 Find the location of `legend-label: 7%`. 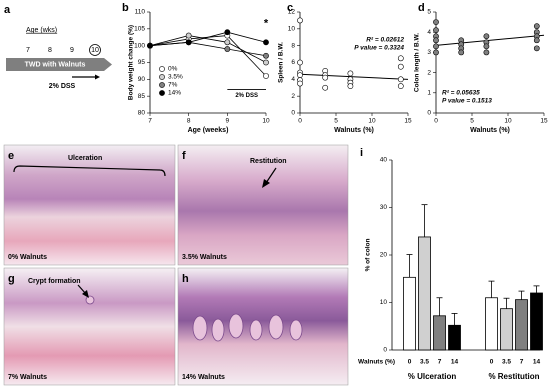

legend-label: 7% is located at coordinates (173, 85).